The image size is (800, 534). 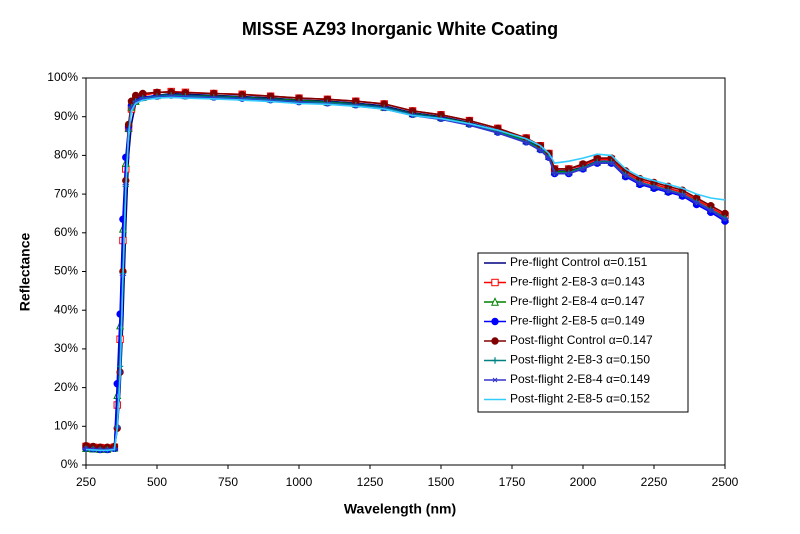 I want to click on x-tick-label: 1000, so click(x=299, y=482).